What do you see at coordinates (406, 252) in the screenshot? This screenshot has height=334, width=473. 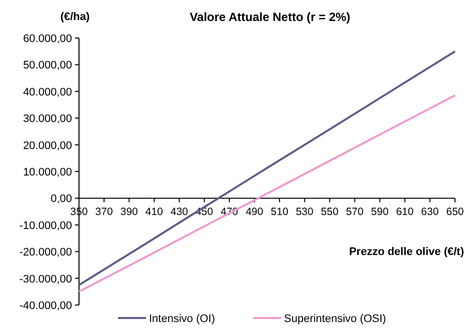 I see `x-axis-title: Prezzo delle olive (€/t)` at bounding box center [406, 252].